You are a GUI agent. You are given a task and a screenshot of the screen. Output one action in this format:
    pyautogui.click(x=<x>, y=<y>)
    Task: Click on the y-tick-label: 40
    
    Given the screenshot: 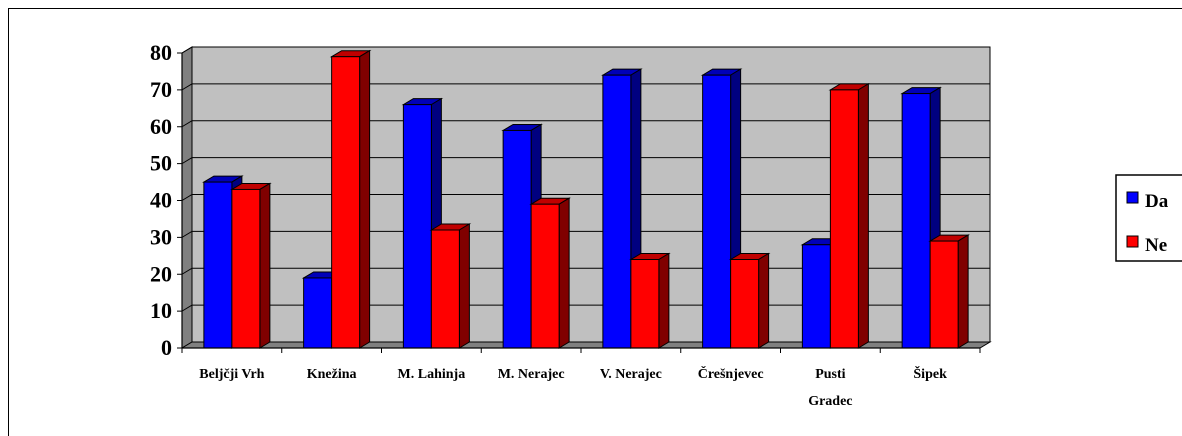 What is the action you would take?
    pyautogui.click(x=161, y=200)
    